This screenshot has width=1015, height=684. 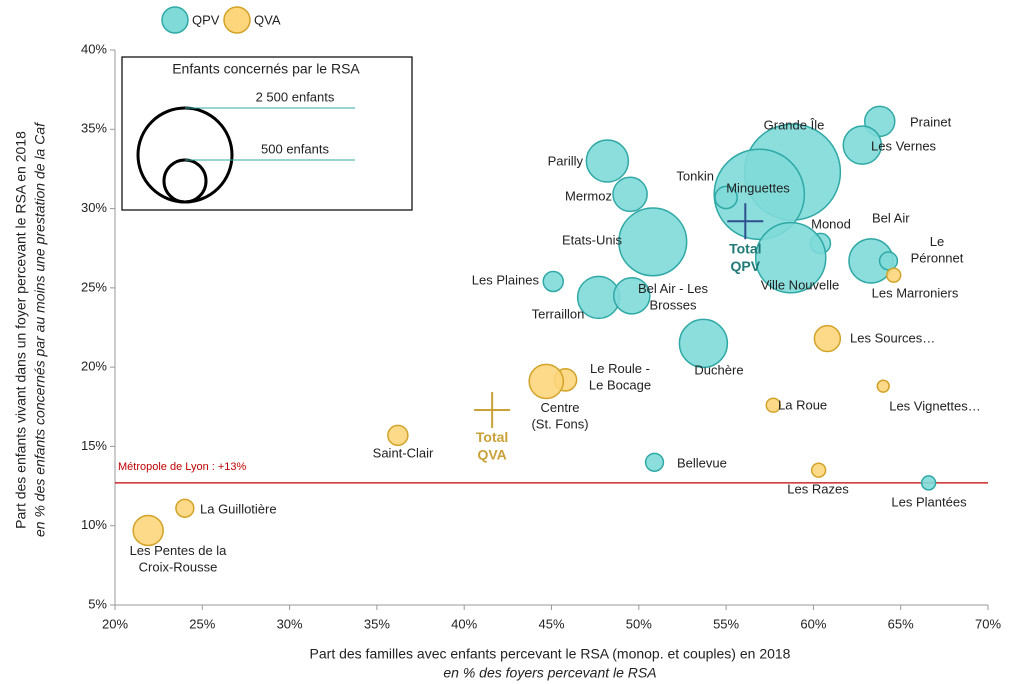 What do you see at coordinates (290, 623) in the screenshot?
I see `x-tick-label: 30%` at bounding box center [290, 623].